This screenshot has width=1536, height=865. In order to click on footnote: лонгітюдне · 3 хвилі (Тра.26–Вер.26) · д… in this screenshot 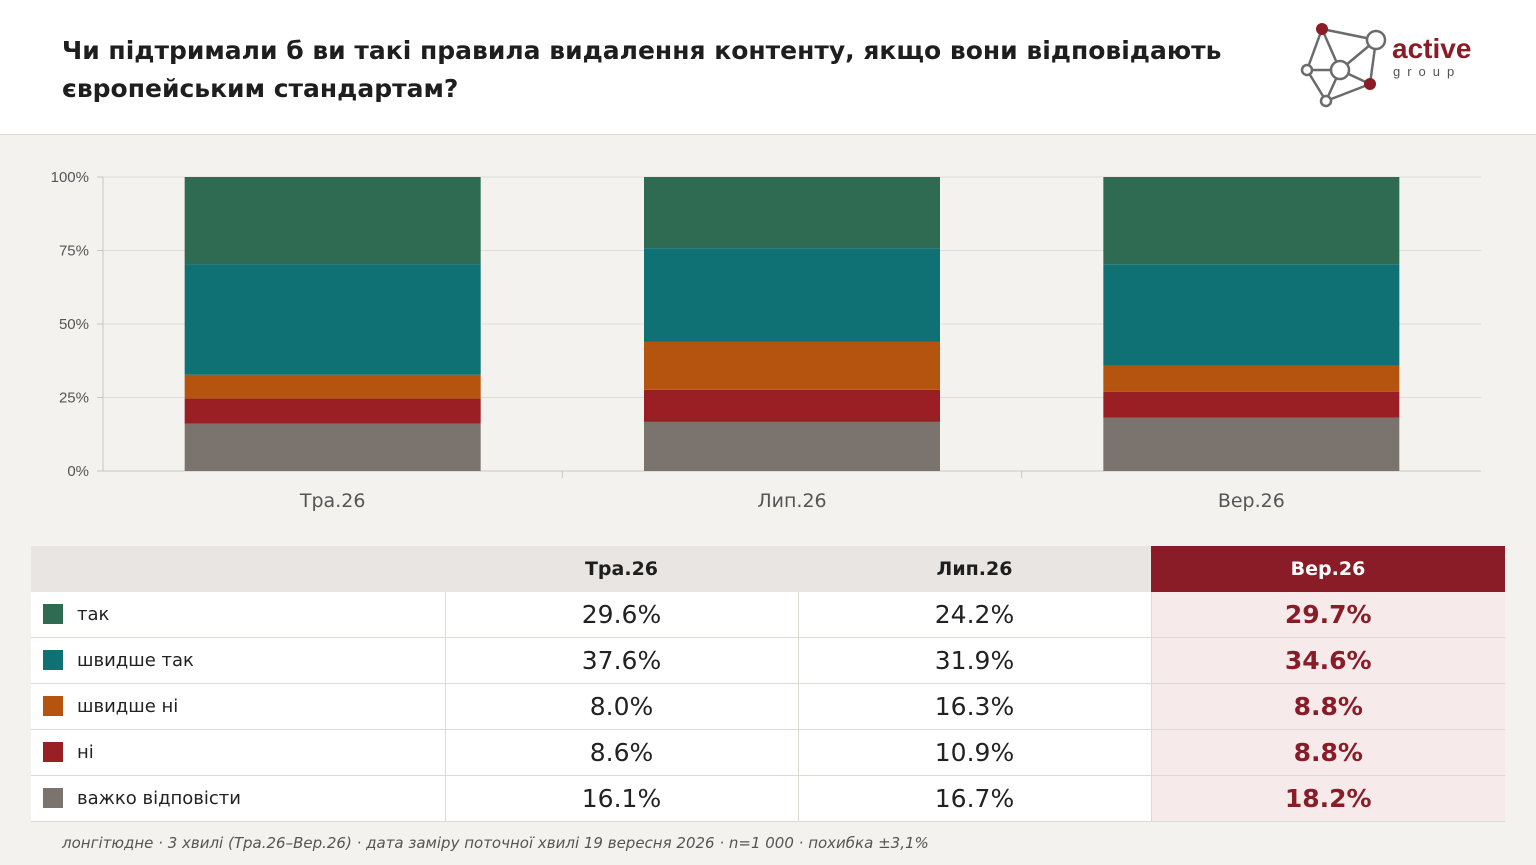, I will do `click(495, 843)`.